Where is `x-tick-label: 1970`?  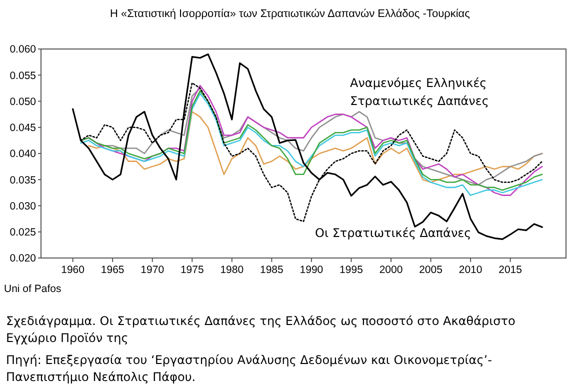
x-tick-label: 1970 is located at coordinates (152, 270).